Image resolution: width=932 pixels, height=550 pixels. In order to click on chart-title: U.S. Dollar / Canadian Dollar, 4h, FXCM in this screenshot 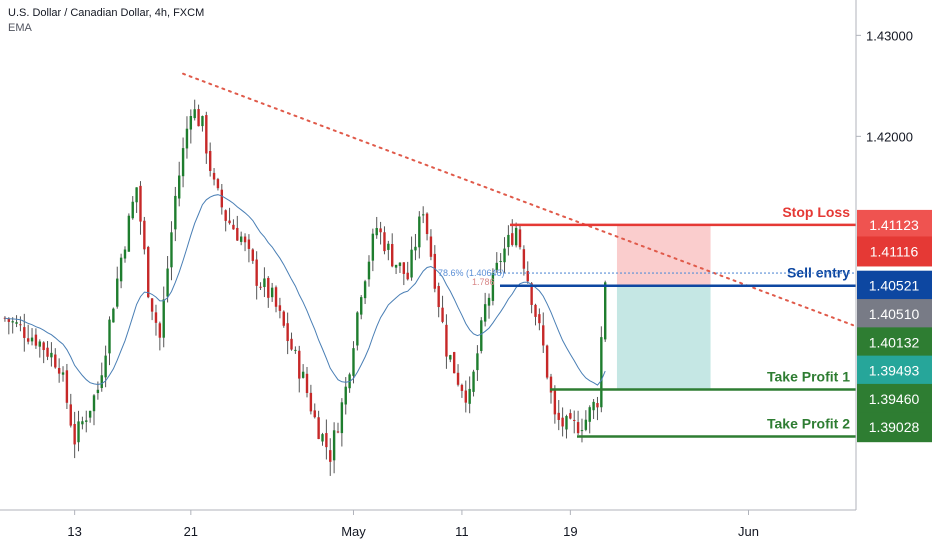, I will do `click(106, 13)`.